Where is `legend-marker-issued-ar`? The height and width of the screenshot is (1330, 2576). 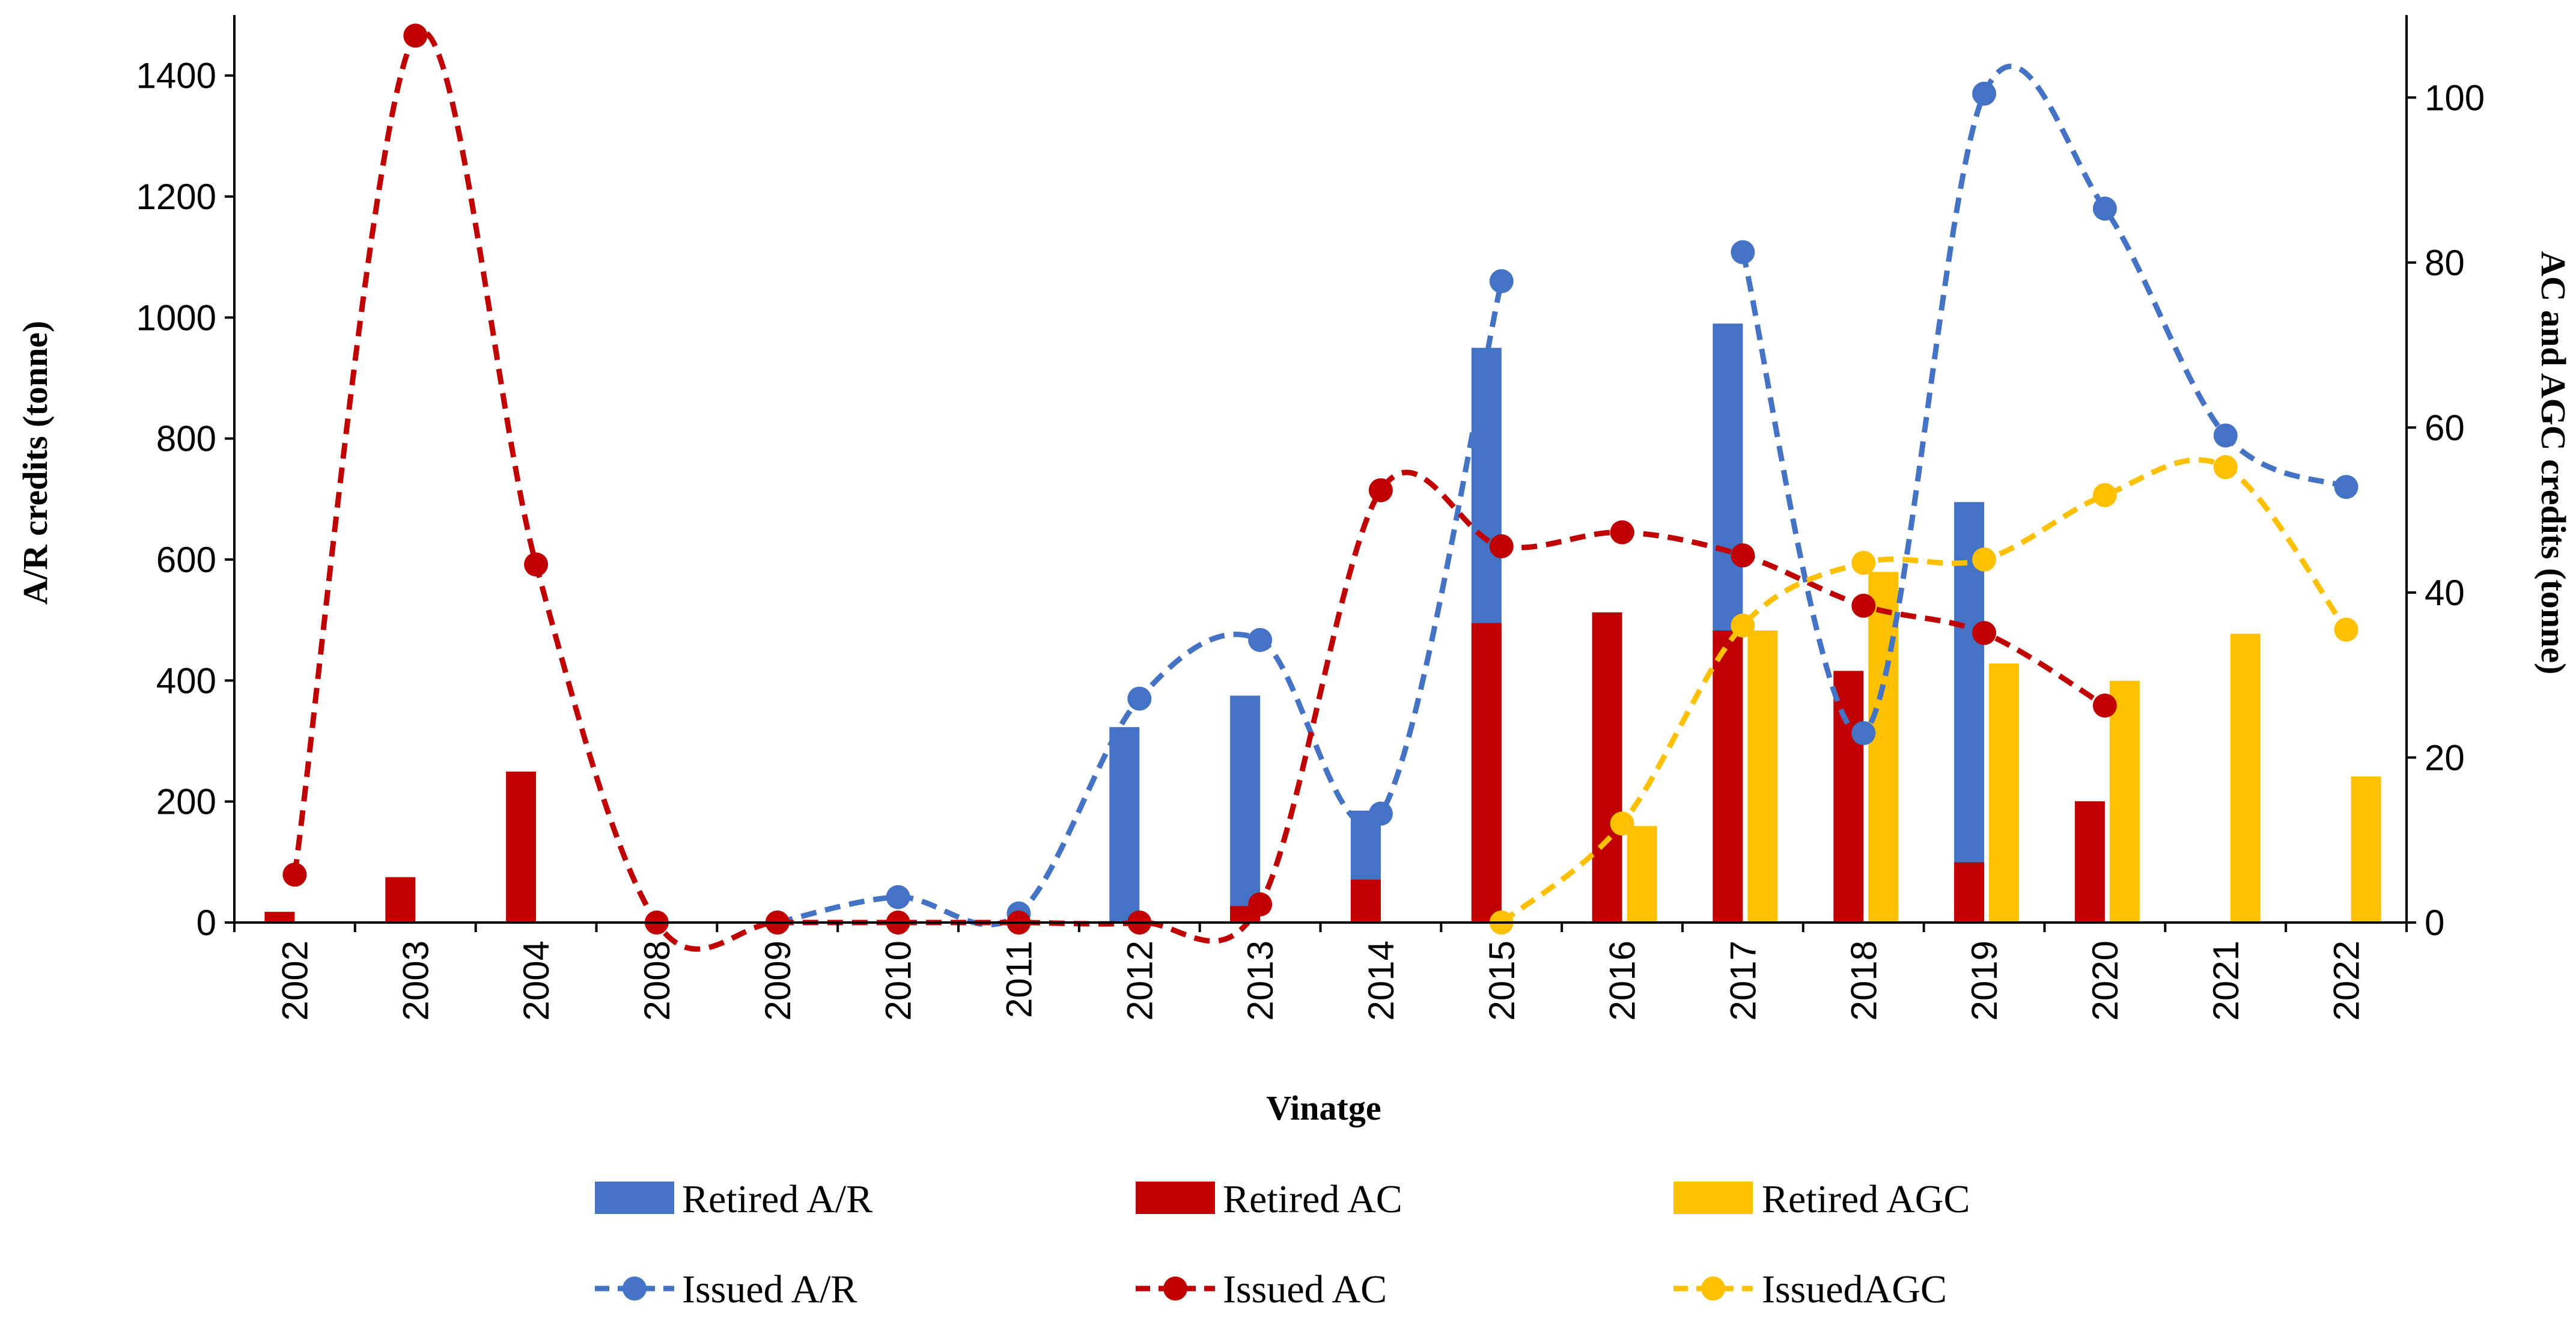 legend-marker-issued-ar is located at coordinates (635, 1289).